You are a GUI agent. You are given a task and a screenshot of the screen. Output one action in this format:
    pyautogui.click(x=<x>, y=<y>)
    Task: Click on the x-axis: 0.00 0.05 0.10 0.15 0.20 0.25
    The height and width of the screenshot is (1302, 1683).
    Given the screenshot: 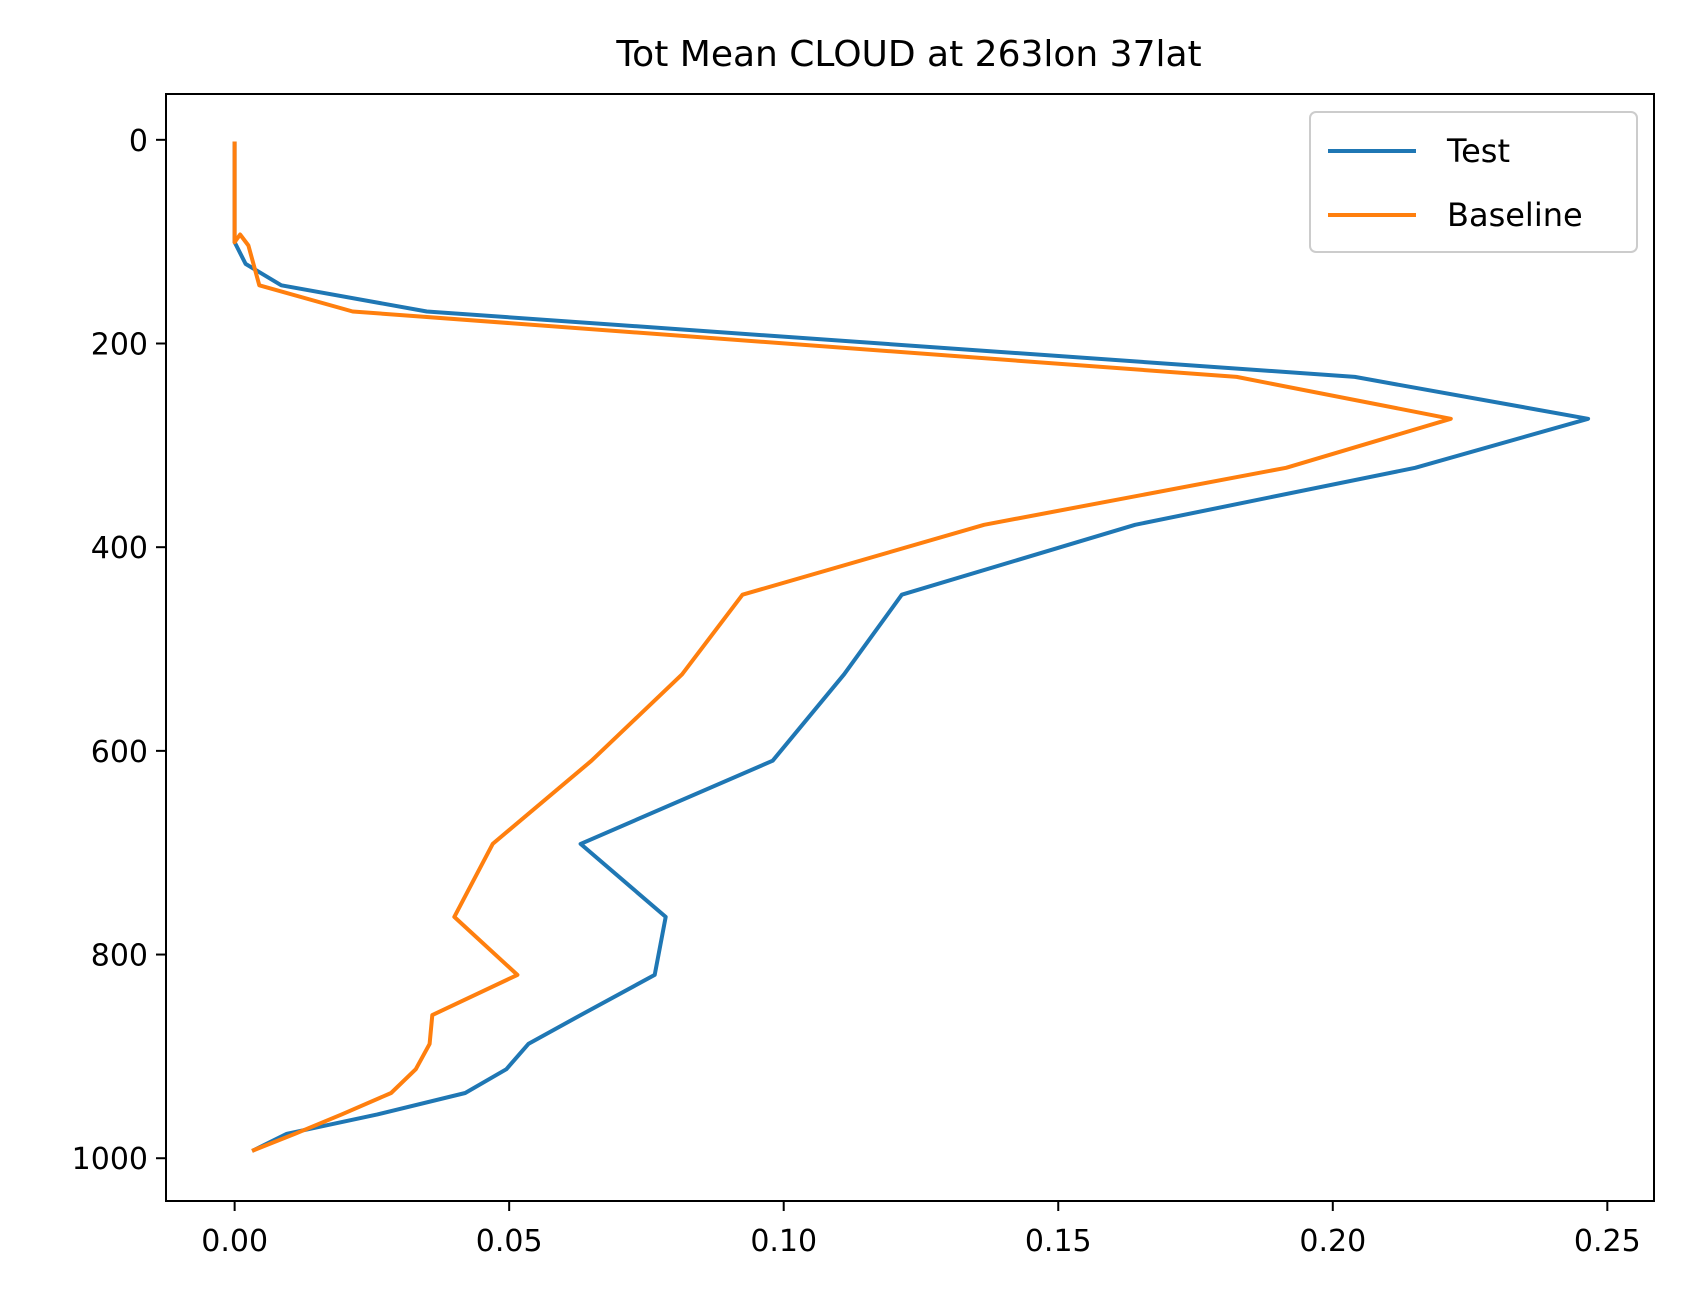 What is the action you would take?
    pyautogui.click(x=921, y=1230)
    